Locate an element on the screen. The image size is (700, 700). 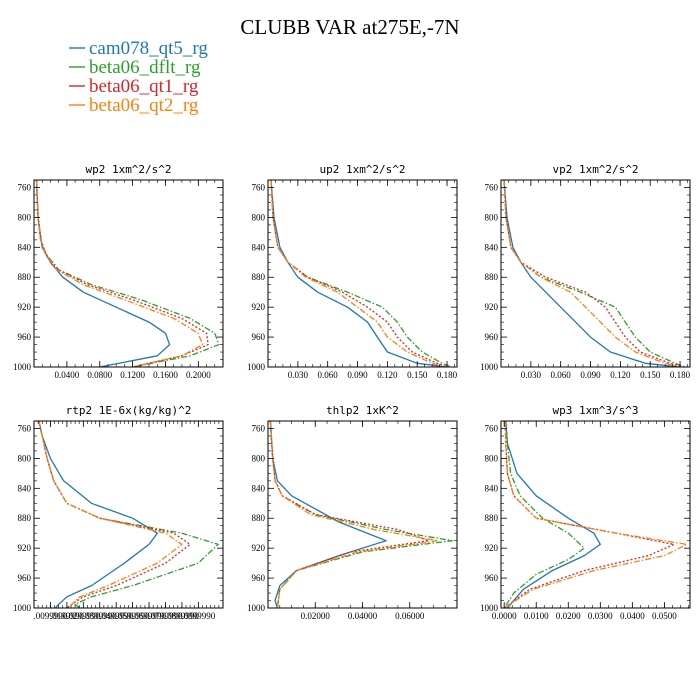
legend-label: beta06_qt2_rg is located at coordinates (144, 105).